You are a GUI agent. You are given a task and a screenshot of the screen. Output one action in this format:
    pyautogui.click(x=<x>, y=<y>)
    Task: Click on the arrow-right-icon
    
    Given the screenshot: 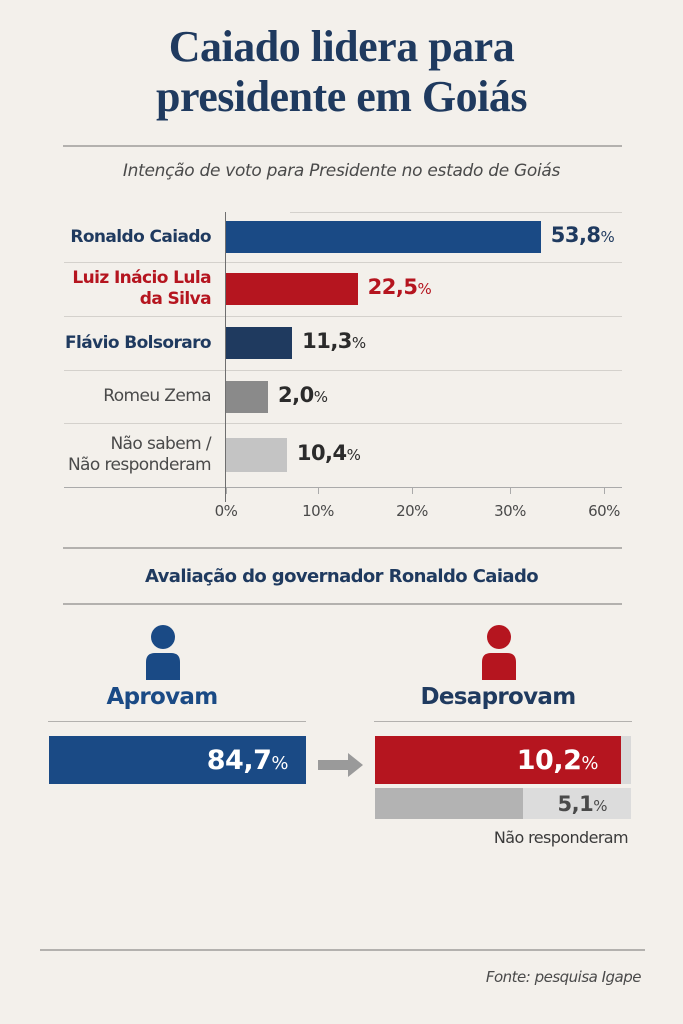 What is the action you would take?
    pyautogui.click(x=340, y=765)
    